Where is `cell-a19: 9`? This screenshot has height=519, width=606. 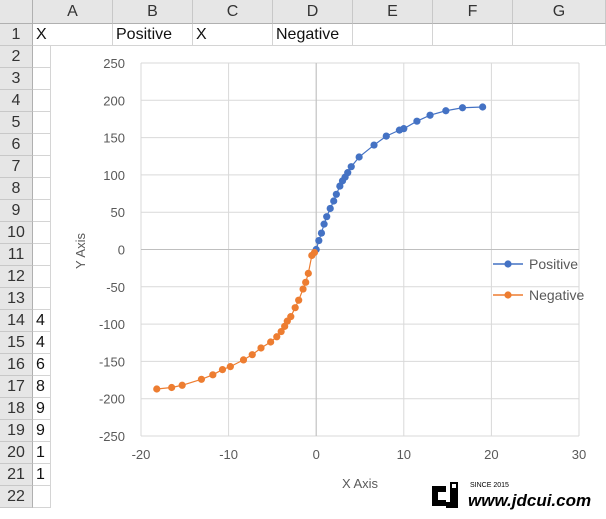 cell-a19: 9 is located at coordinates (42, 431).